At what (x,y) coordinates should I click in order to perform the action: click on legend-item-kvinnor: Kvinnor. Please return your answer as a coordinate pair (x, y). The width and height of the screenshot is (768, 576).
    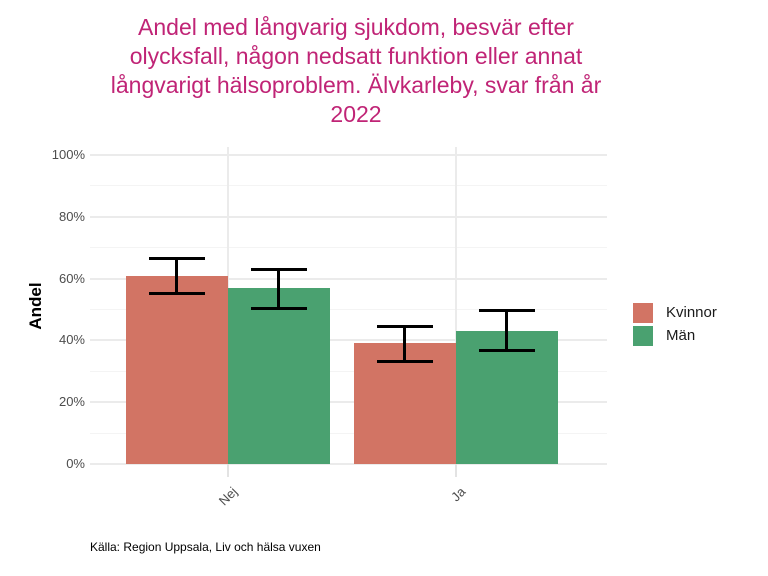
    Looking at the image, I should click on (675, 312).